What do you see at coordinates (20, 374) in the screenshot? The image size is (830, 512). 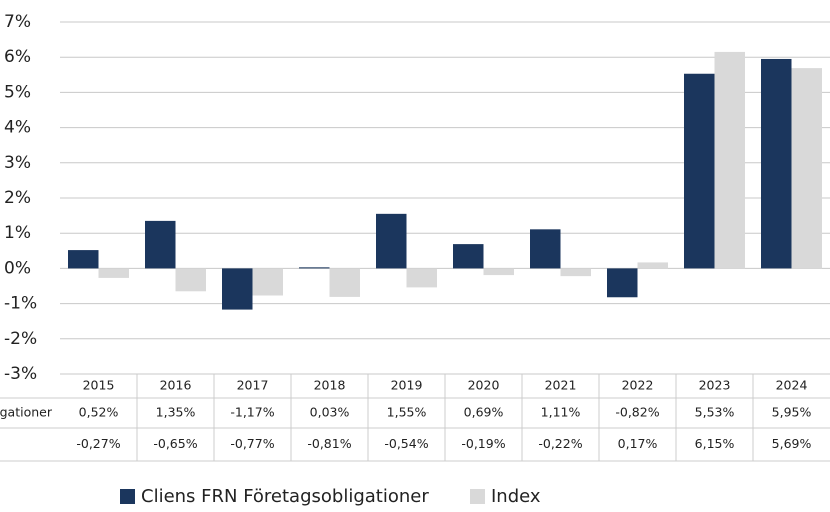 I see `y-tick-label: -3%` at bounding box center [20, 374].